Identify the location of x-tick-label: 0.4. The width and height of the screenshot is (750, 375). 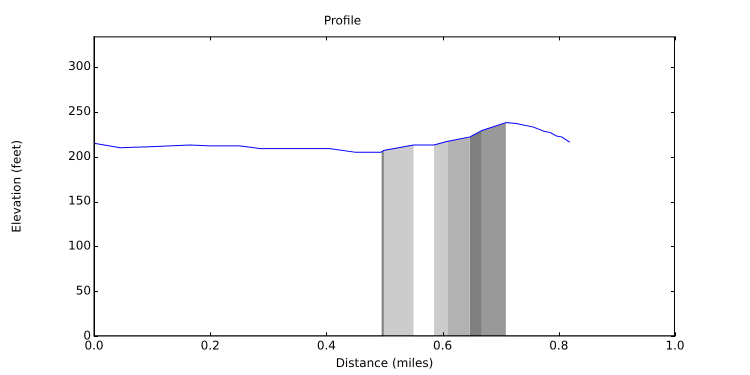
(326, 345).